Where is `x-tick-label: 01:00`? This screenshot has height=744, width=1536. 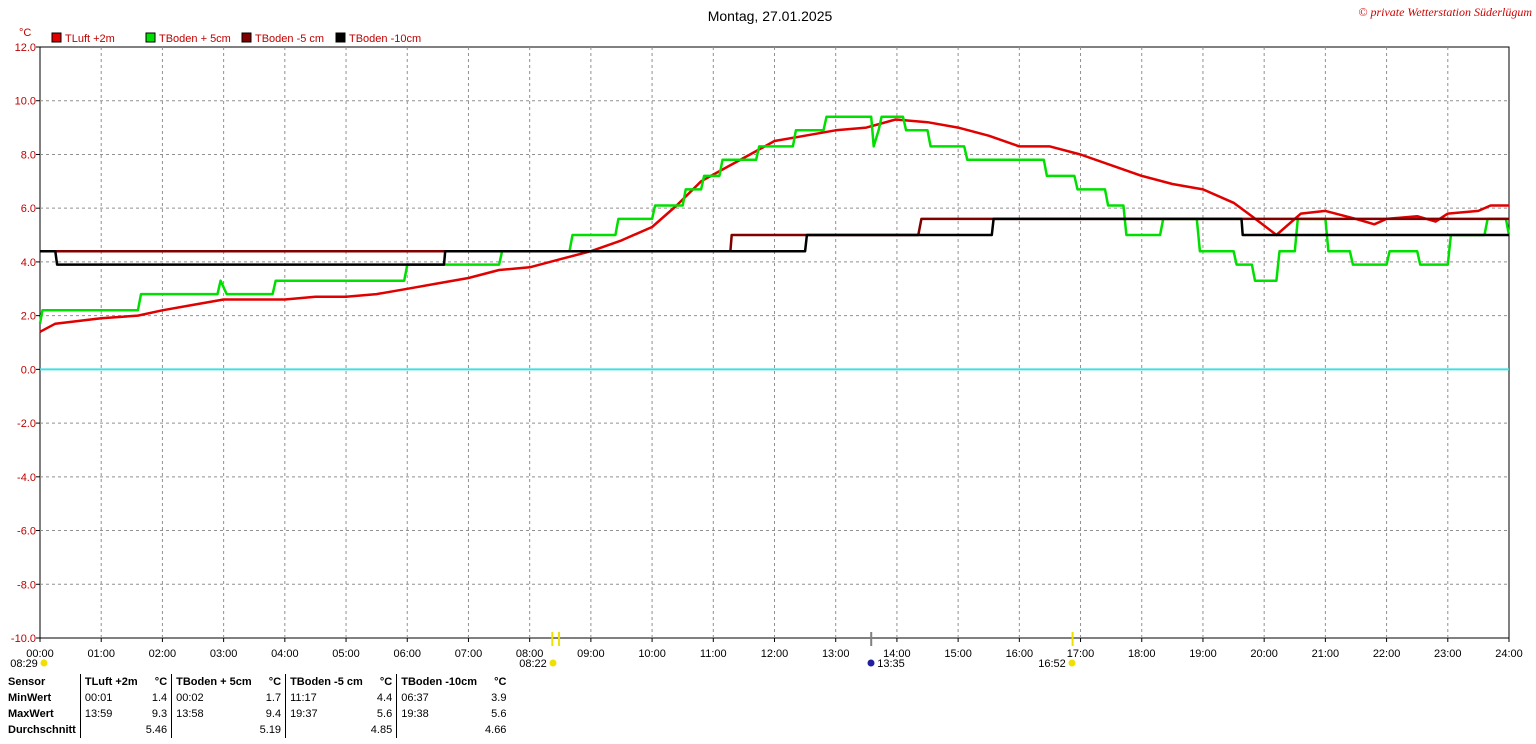
x-tick-label: 01:00 is located at coordinates (101, 654).